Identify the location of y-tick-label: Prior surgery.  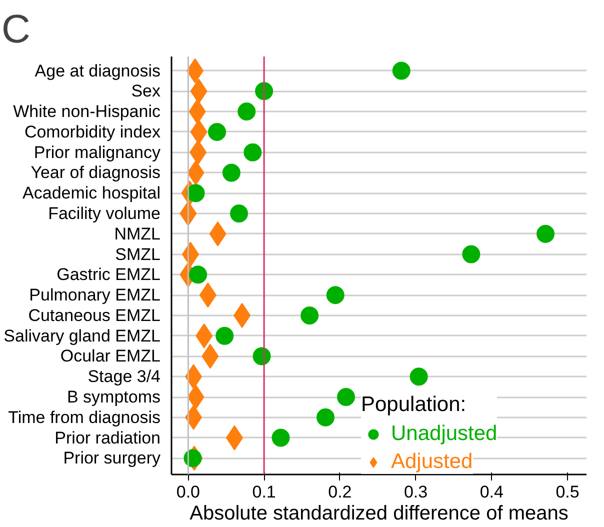
(112, 458).